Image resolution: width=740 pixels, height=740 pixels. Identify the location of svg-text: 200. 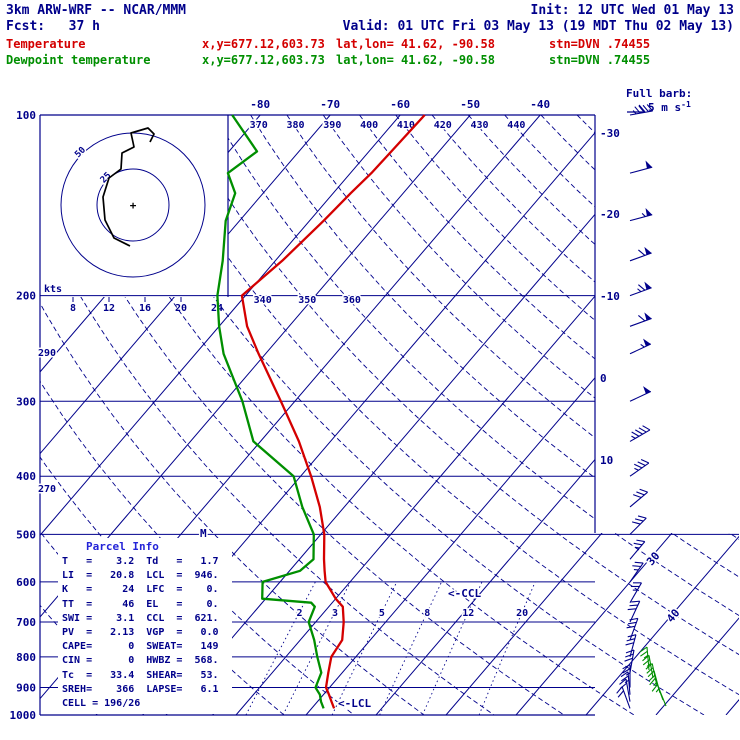
(26, 296).